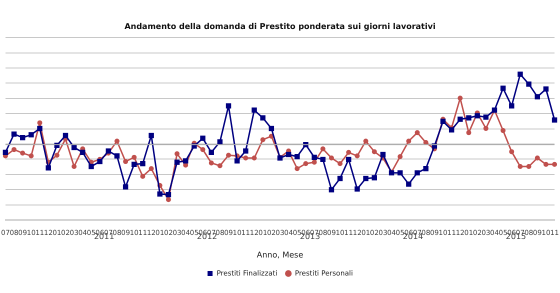 The height and width of the screenshot is (293, 560). What do you see at coordinates (280, 26) in the screenshot?
I see `chart-title: Andamento della domanda di Prestito ponderata sui giorni lavorativi` at bounding box center [280, 26].